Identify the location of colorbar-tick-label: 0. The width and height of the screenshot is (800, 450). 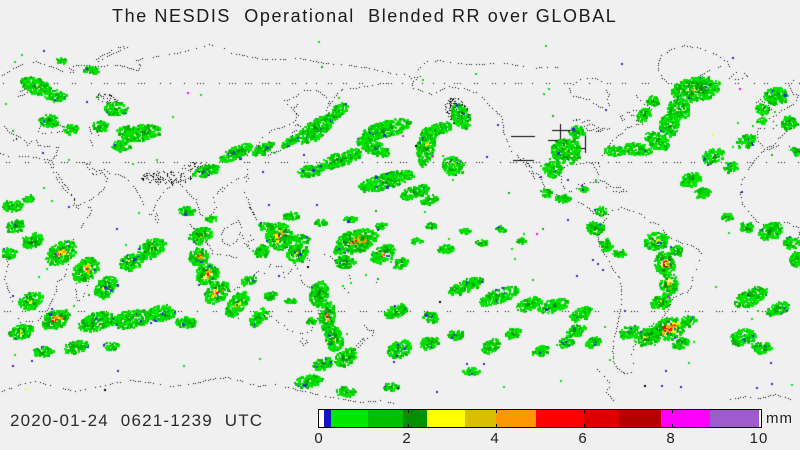
(319, 438).